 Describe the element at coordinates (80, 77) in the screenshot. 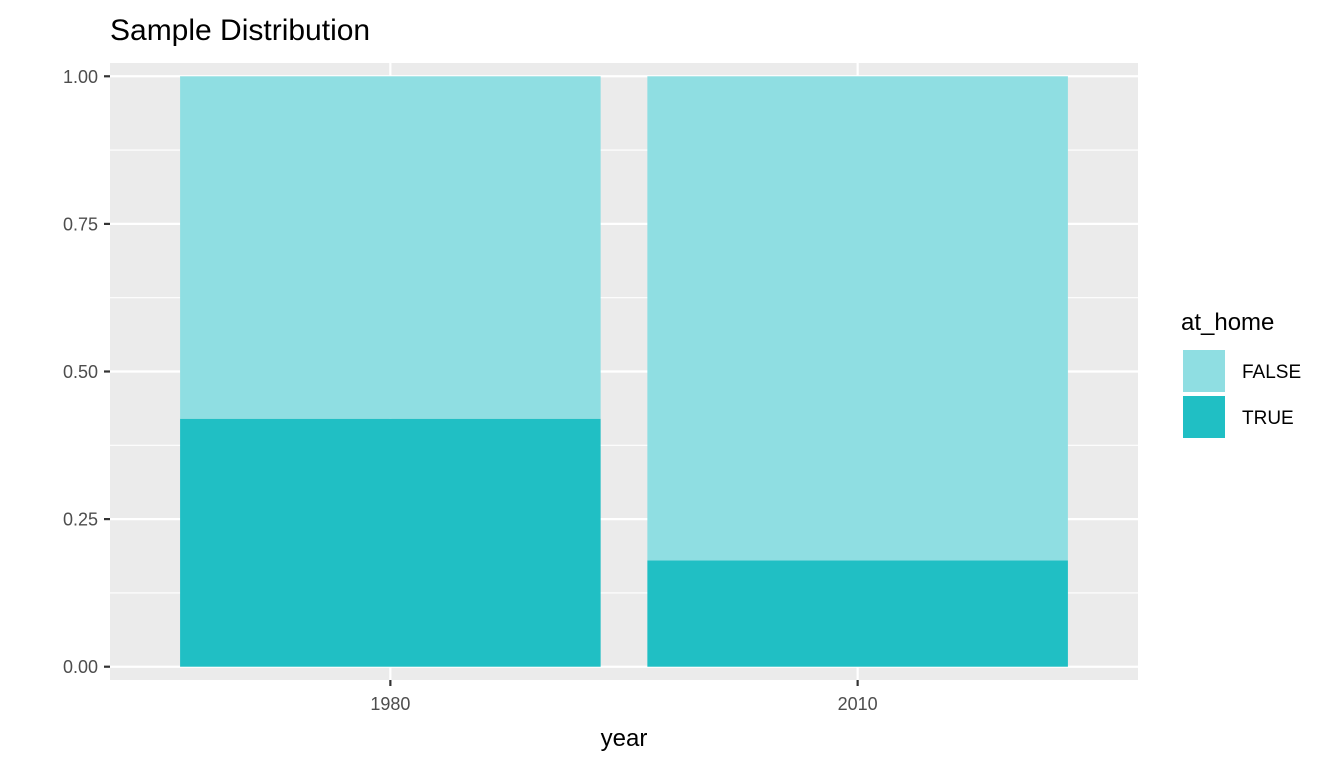

I see `y-tick-label: 1.00` at that location.